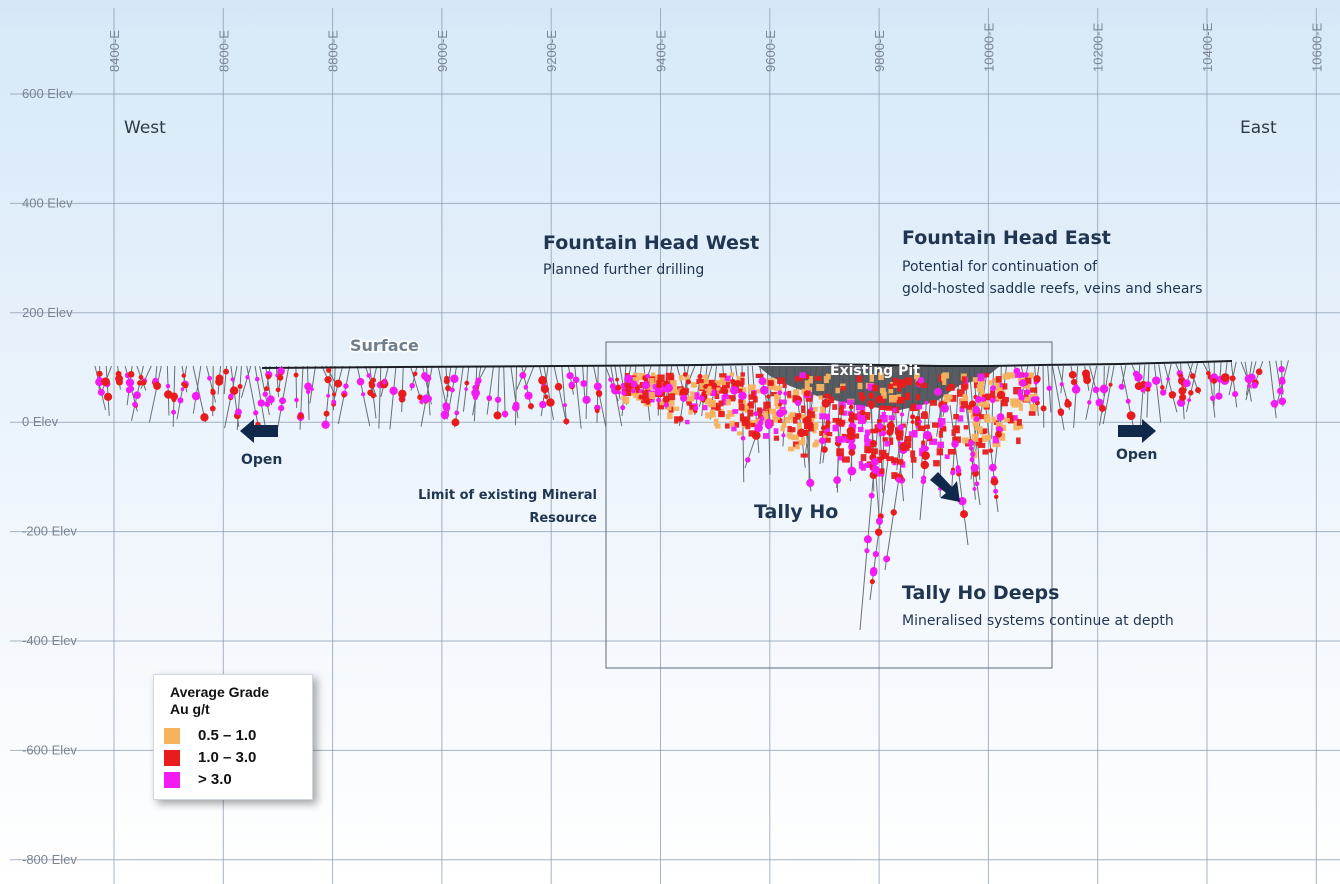  Describe the element at coordinates (980, 593) in the screenshot. I see `tally-ho-deeps-title: Tally Ho Deeps` at that location.